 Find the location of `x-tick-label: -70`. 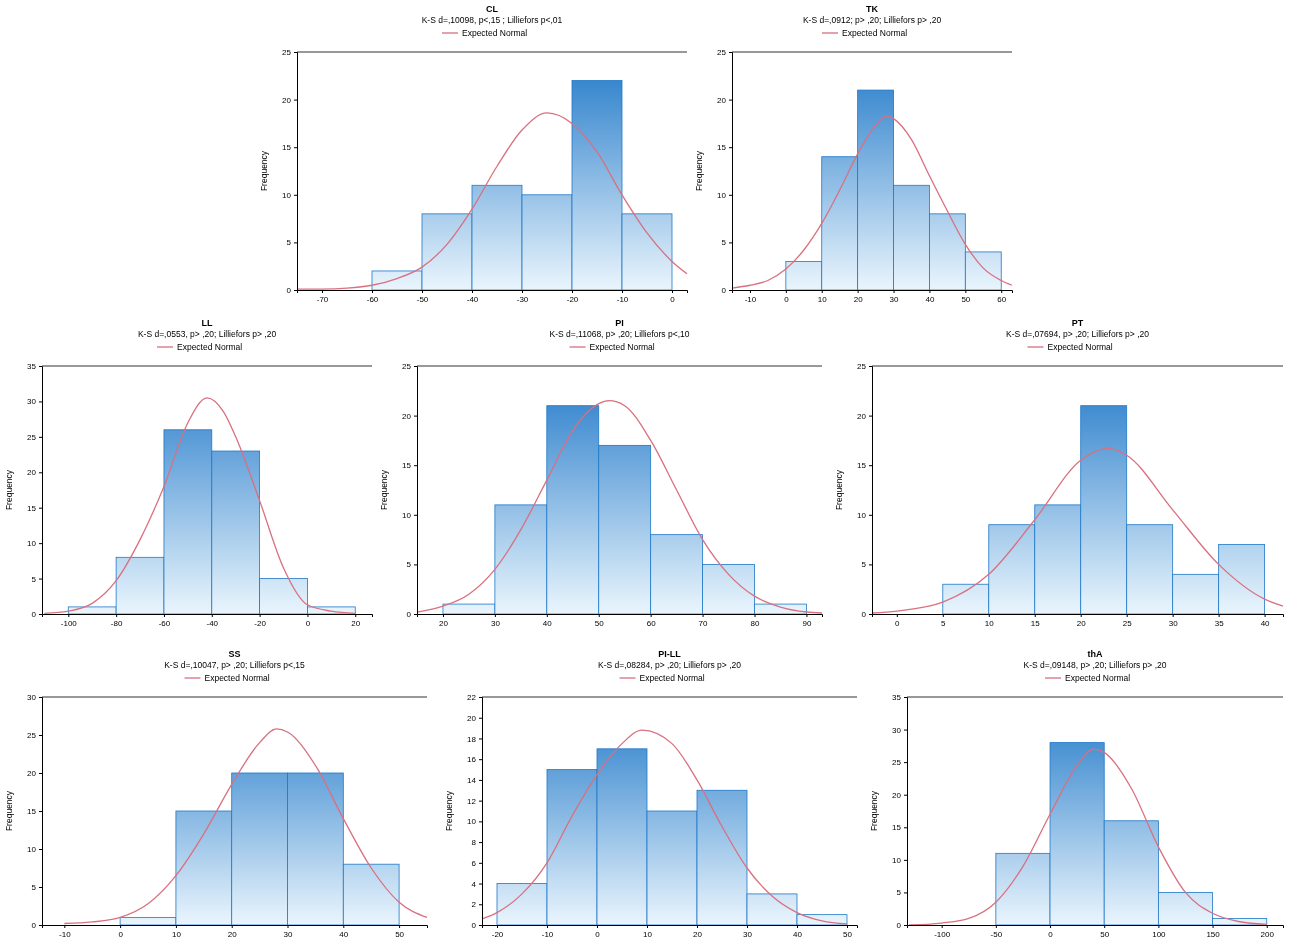

x-tick-label: -70 is located at coordinates (322, 299).